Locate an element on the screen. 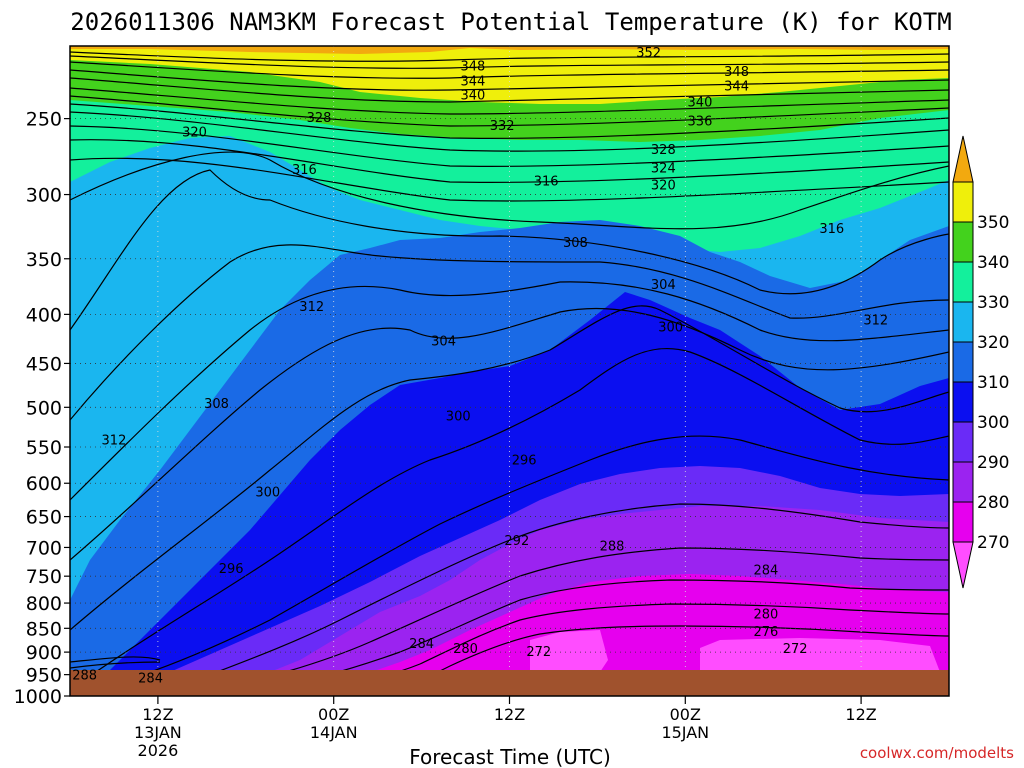  y-tick-label: 500 is located at coordinates (44, 408).